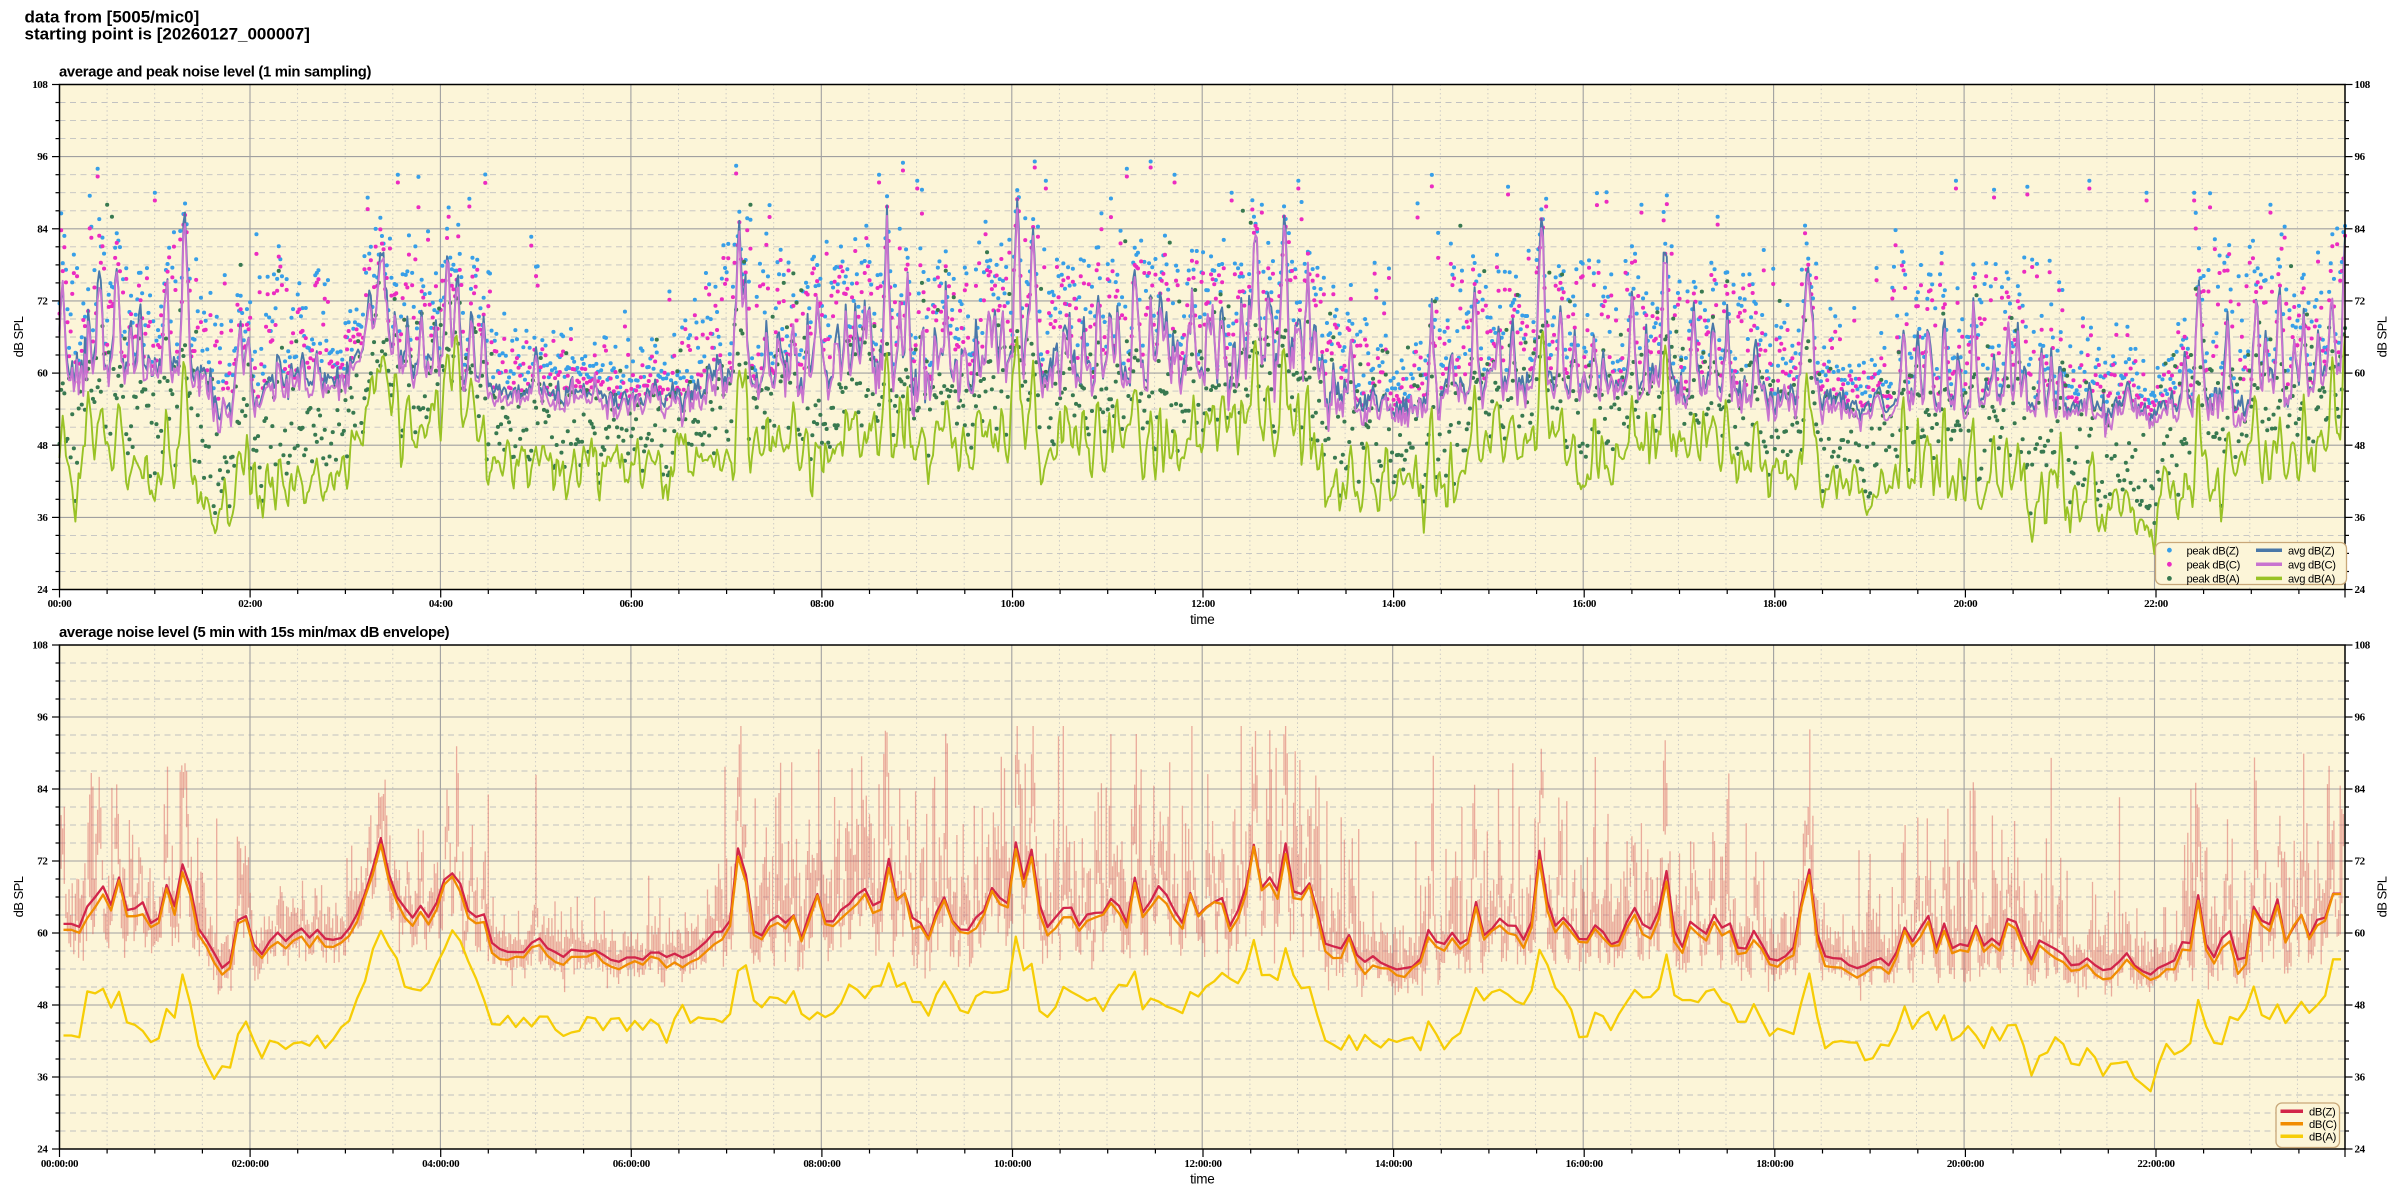 The width and height of the screenshot is (2400, 1200). I want to click on svg-text: 14:00:00, so click(1394, 1164).